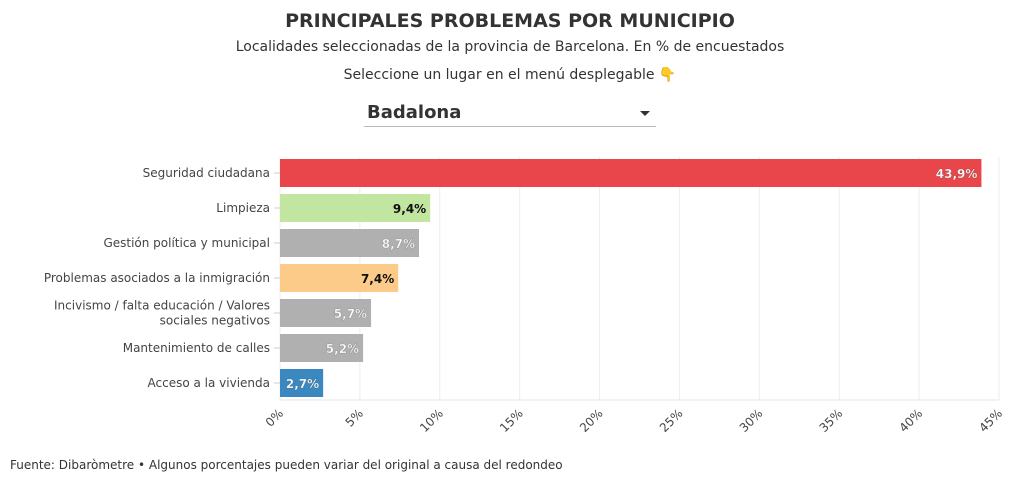 The image size is (1020, 485). Describe the element at coordinates (186, 243) in the screenshot. I see `category-label: Gestión política y municipal` at that location.